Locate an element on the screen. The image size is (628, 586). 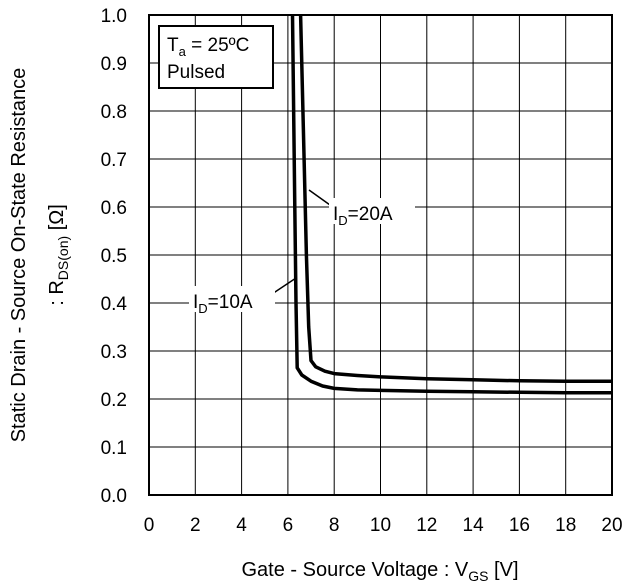
series-label-20a: ID=20A is located at coordinates (363, 216).